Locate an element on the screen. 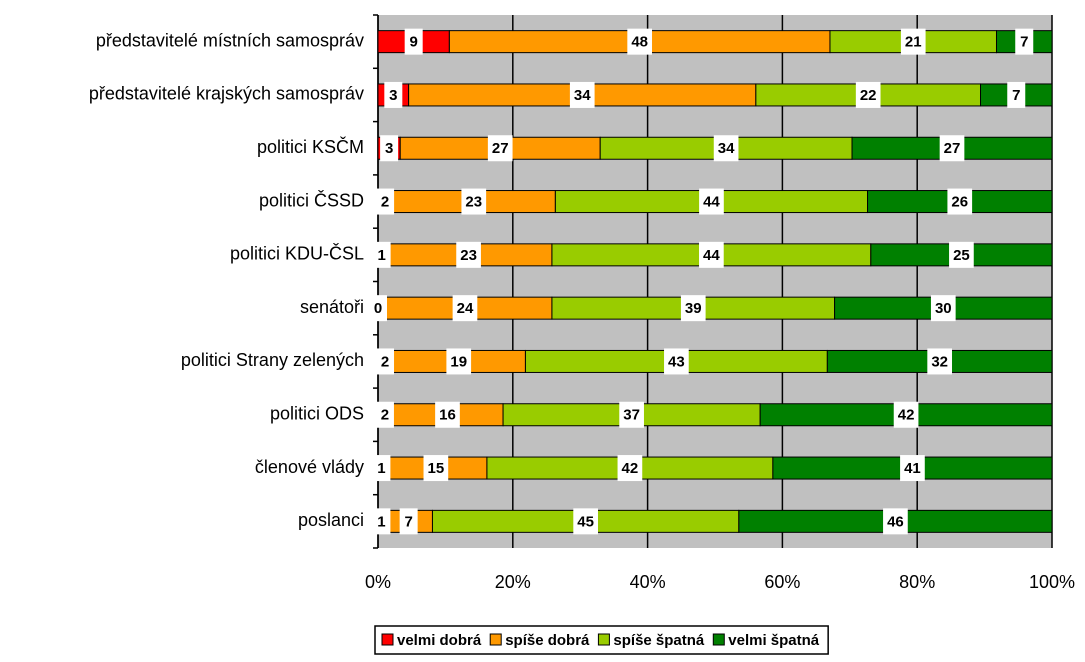  x-tick-label: 0% is located at coordinates (378, 582).